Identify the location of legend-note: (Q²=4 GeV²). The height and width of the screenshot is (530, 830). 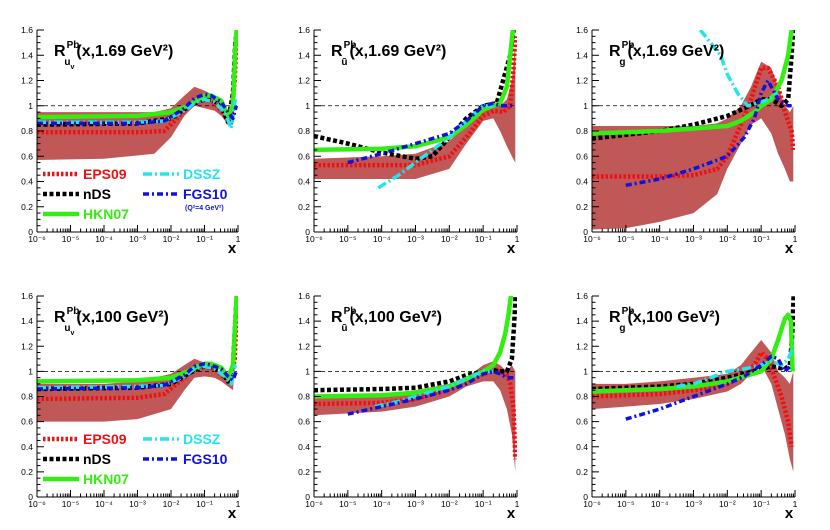
(204, 208).